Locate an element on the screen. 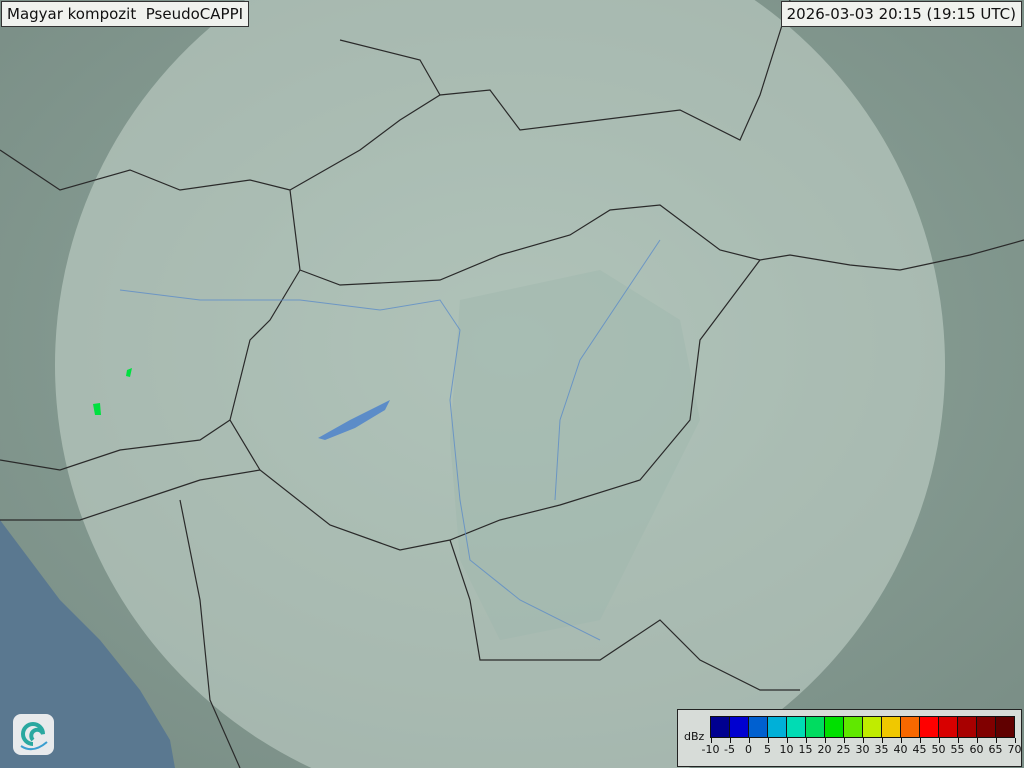  legend-ticks: -10 -5 0 5 10 15 20 25 30 35 40 45 50 55 60 65 70 is located at coordinates (862, 750).